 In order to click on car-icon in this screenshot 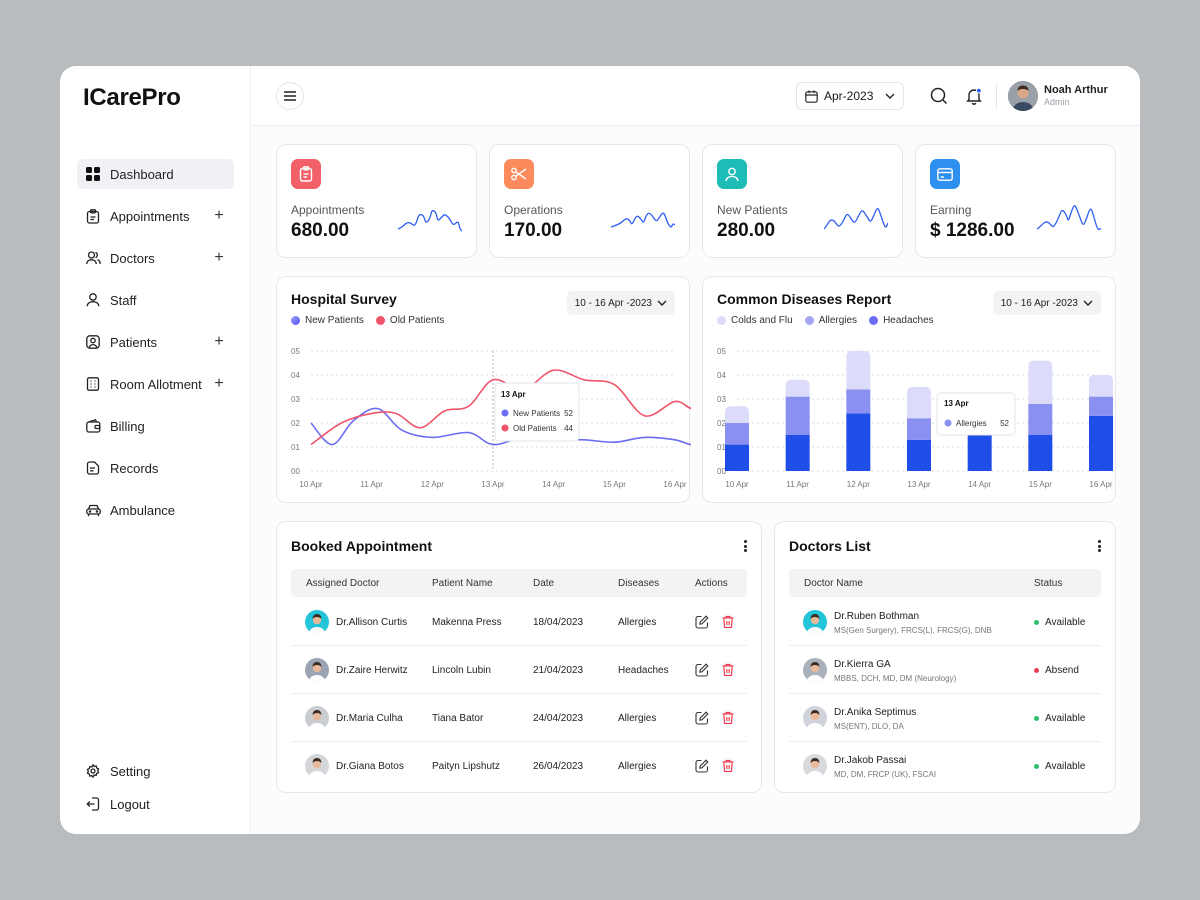, I will do `click(93, 510)`.